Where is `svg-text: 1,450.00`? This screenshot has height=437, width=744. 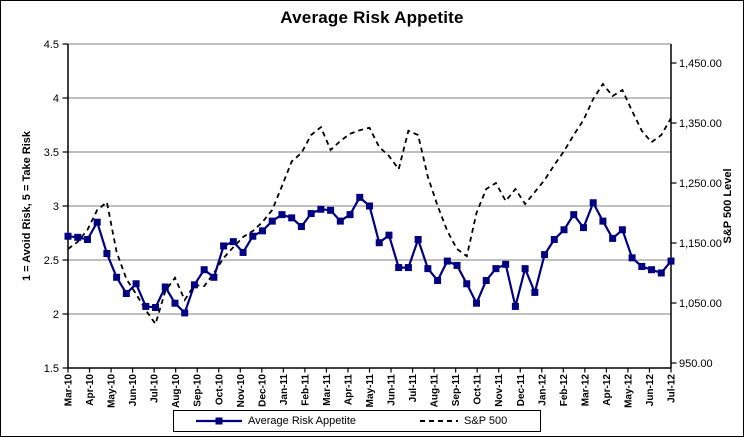
svg-text: 1,450.00 is located at coordinates (700, 64).